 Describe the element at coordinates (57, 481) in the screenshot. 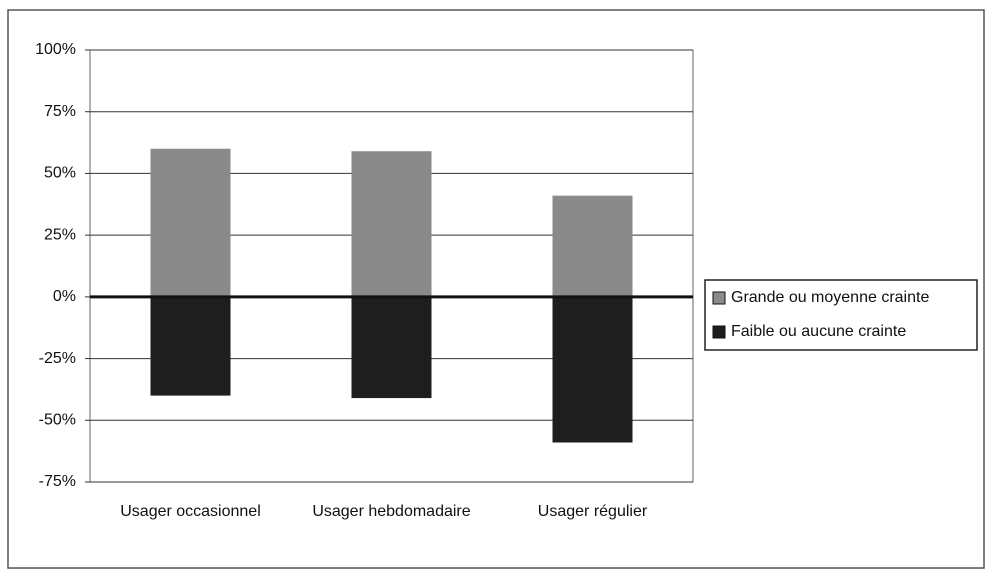

I see `y-tick-label: -75%` at that location.